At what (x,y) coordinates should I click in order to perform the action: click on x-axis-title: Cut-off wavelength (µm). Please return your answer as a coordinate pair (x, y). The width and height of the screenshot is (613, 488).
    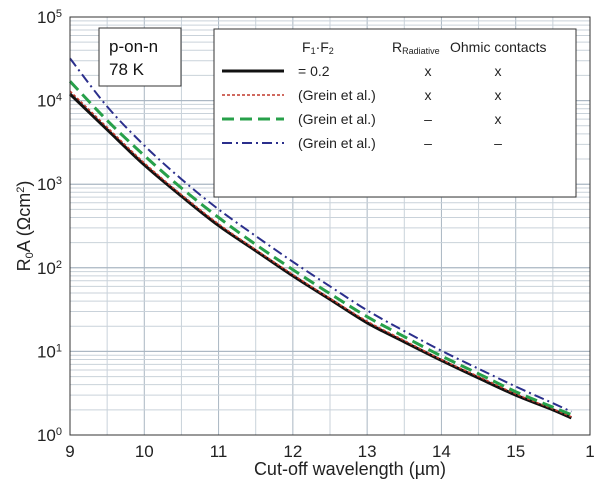
    Looking at the image, I should click on (350, 469).